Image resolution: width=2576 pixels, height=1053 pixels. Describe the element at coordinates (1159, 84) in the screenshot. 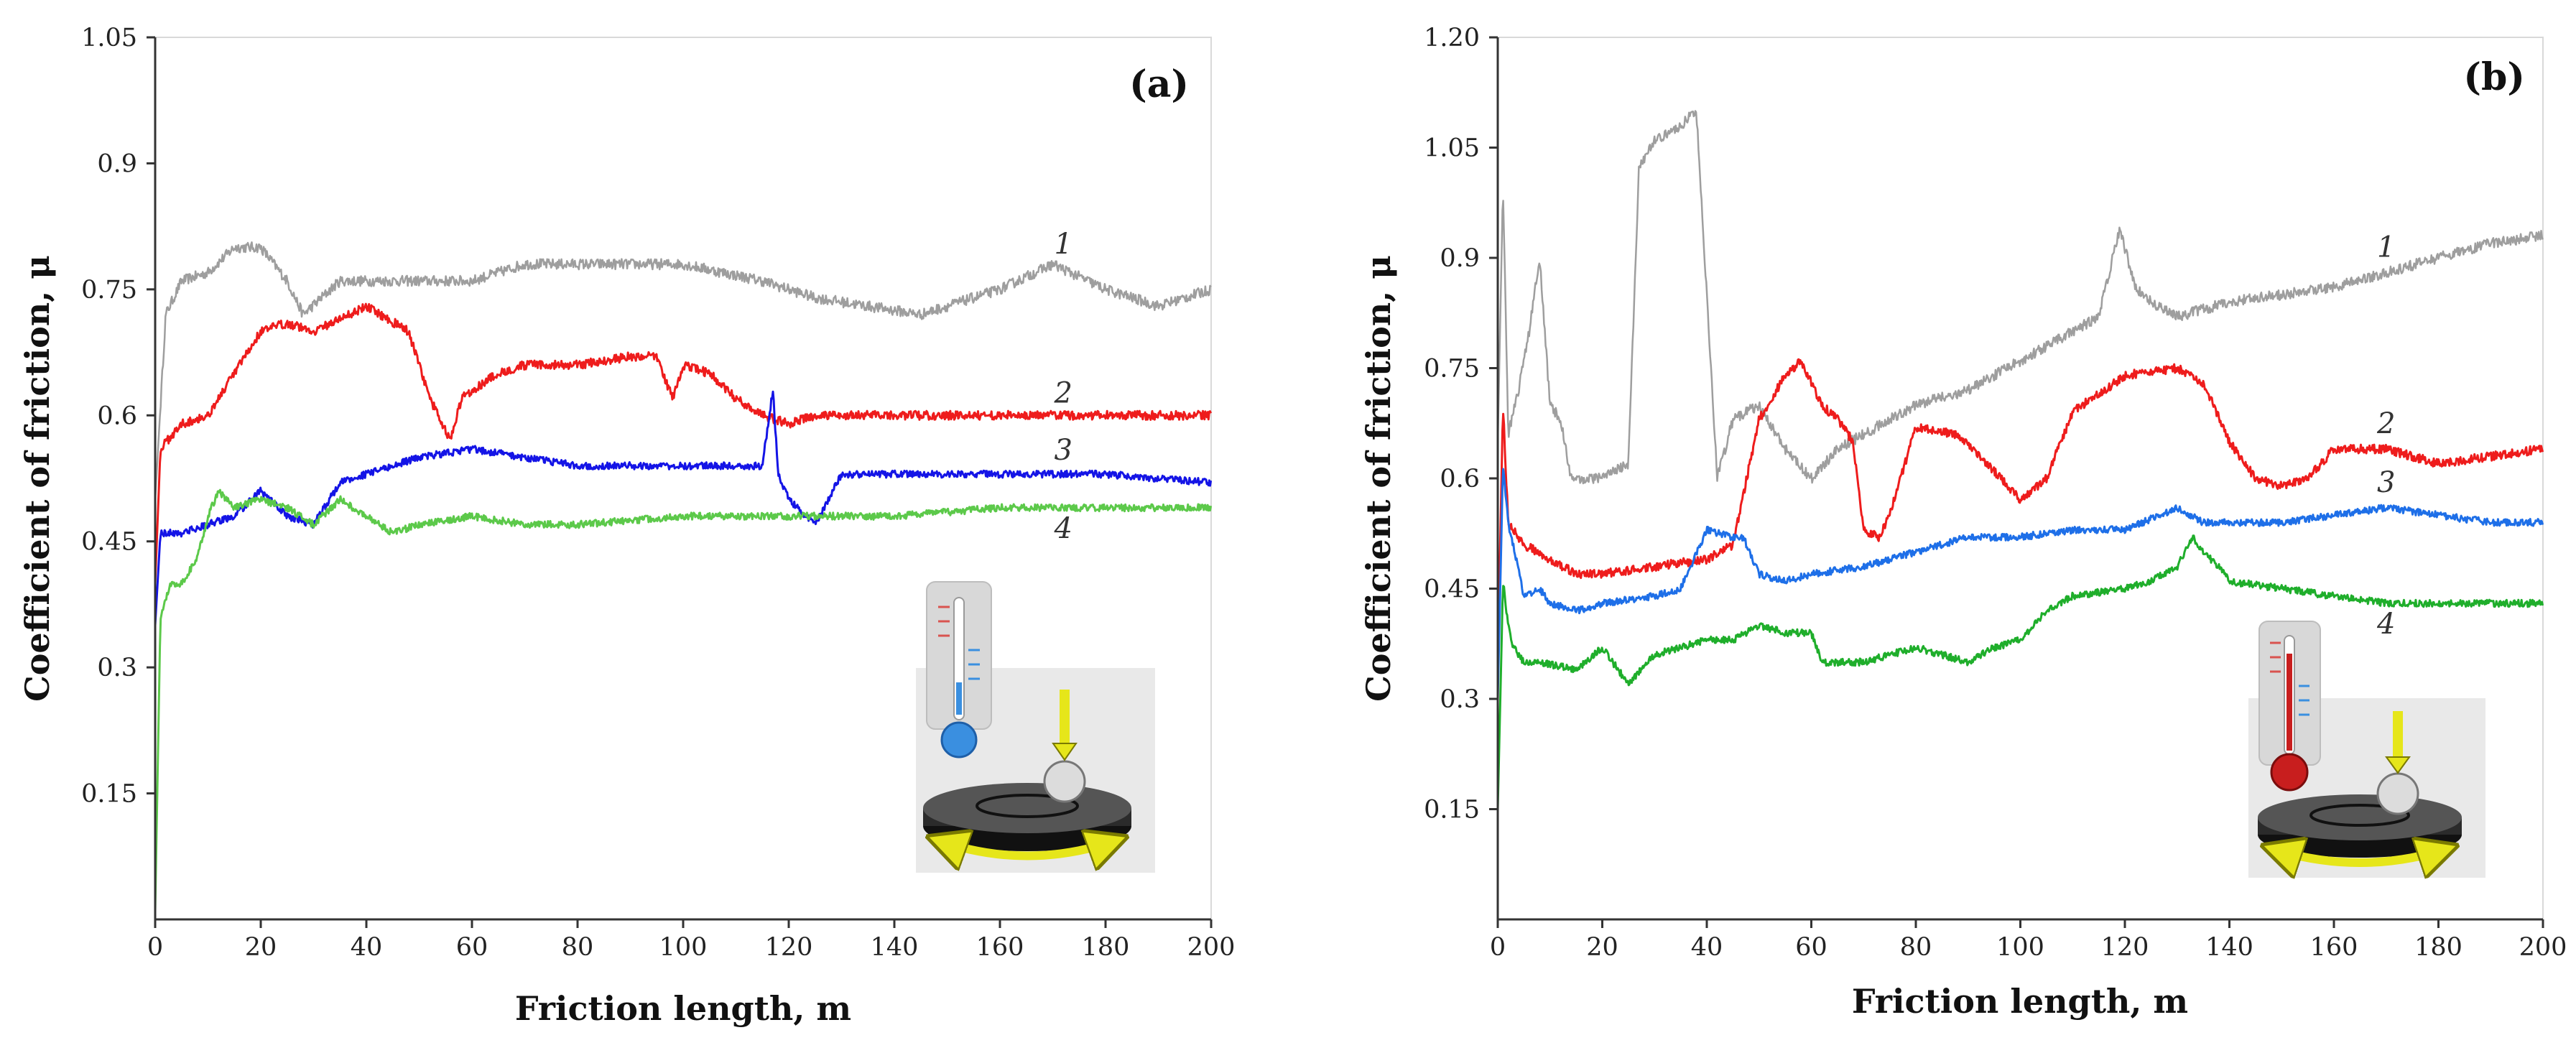

I see `panel-label: (a)` at that location.